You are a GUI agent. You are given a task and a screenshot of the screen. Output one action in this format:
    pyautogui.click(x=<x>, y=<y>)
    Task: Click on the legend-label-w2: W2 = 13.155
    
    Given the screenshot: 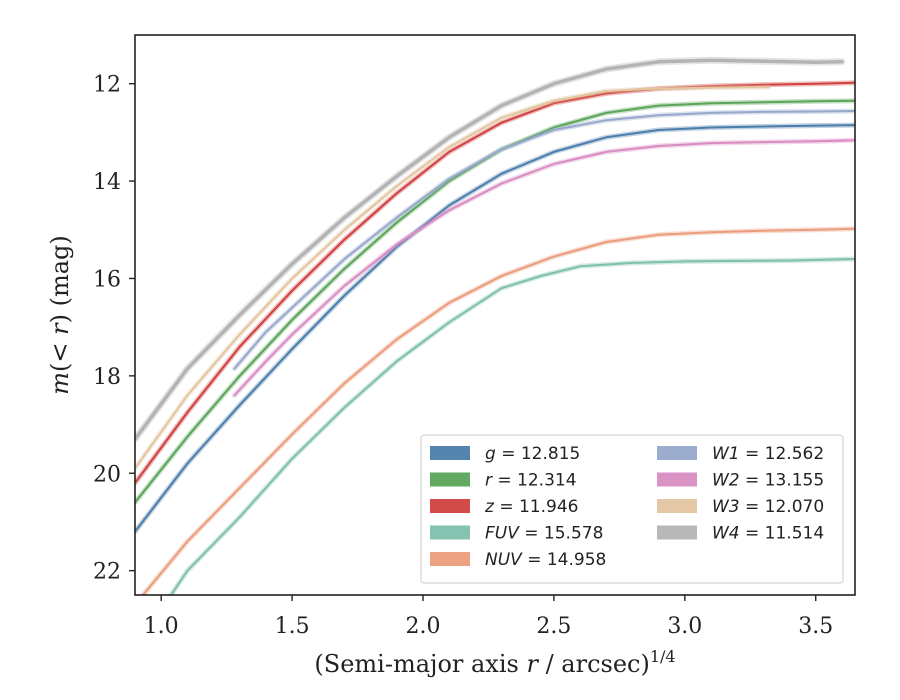 What is the action you would take?
    pyautogui.click(x=768, y=481)
    